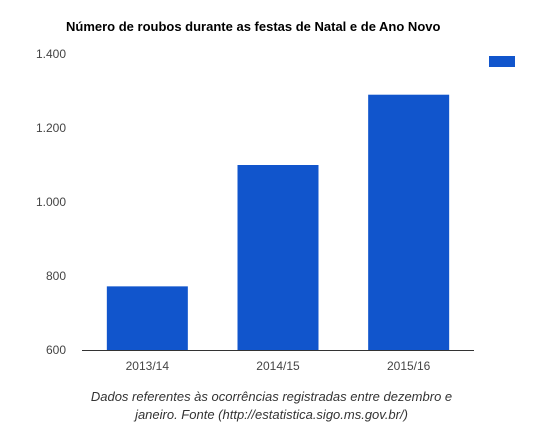 This screenshot has height=444, width=543. I want to click on y-tick-label: 1.400, so click(51, 54).